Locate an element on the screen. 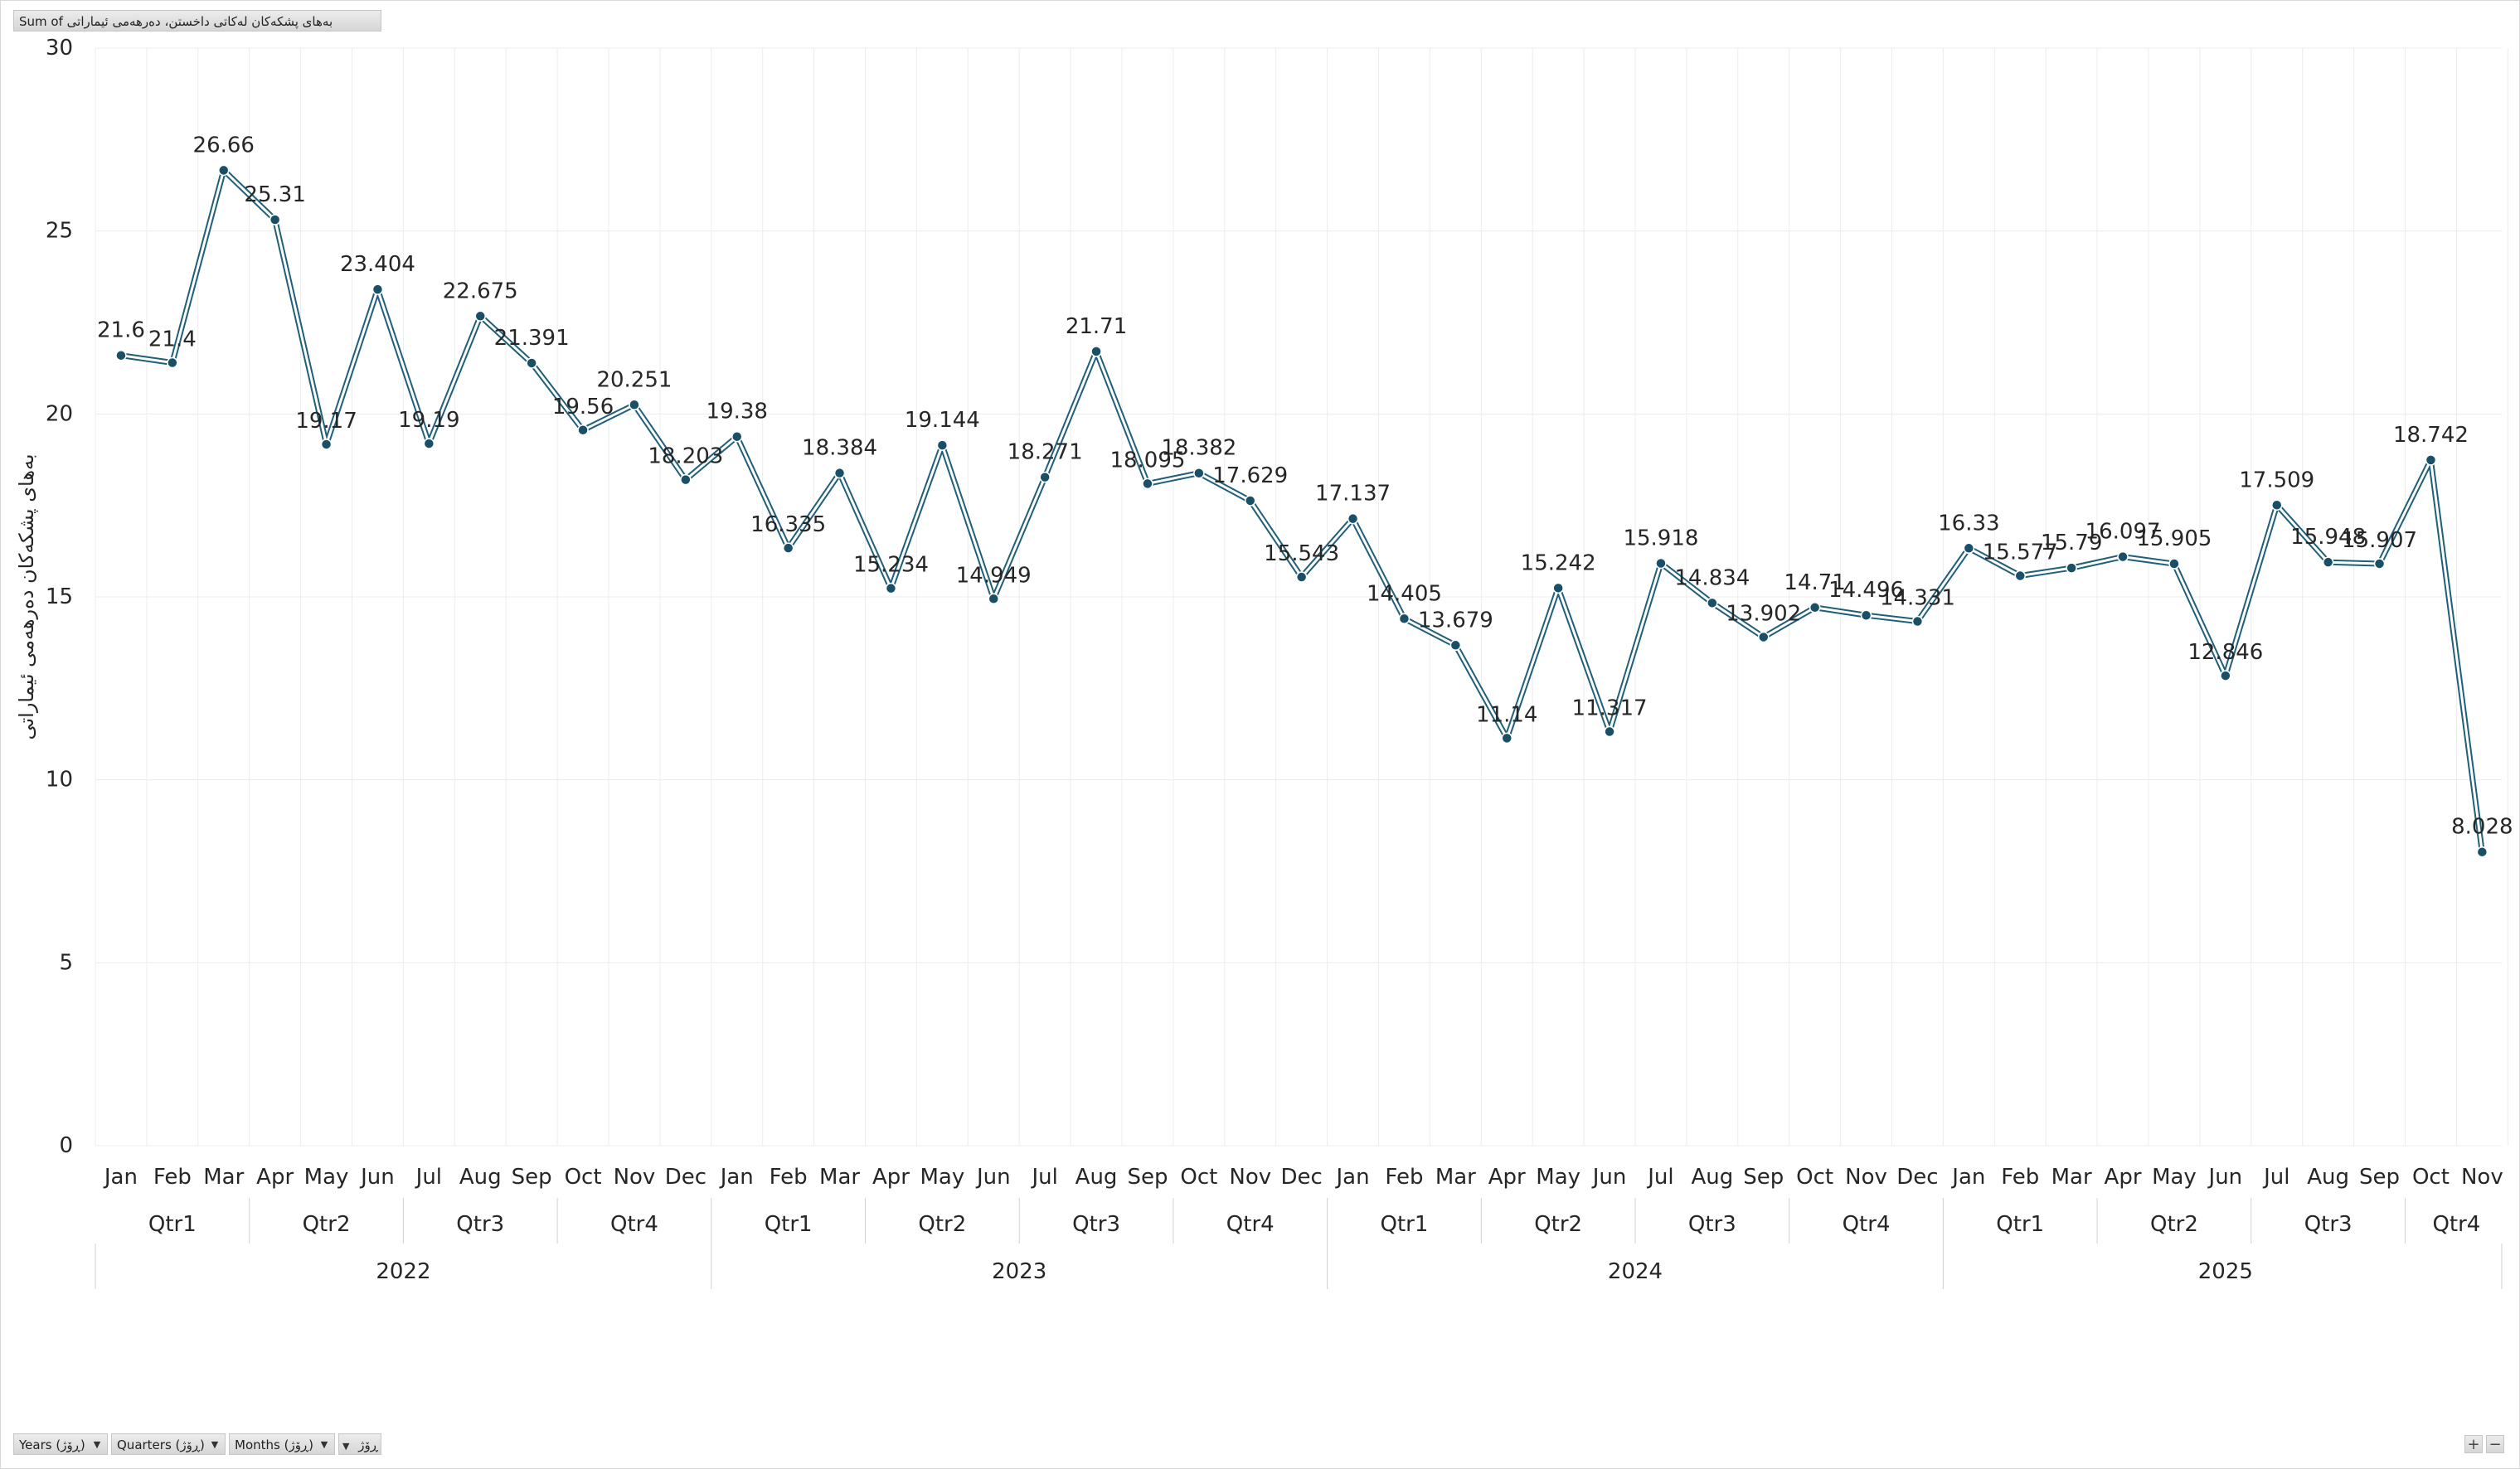  data-label: 16.335 is located at coordinates (788, 525).